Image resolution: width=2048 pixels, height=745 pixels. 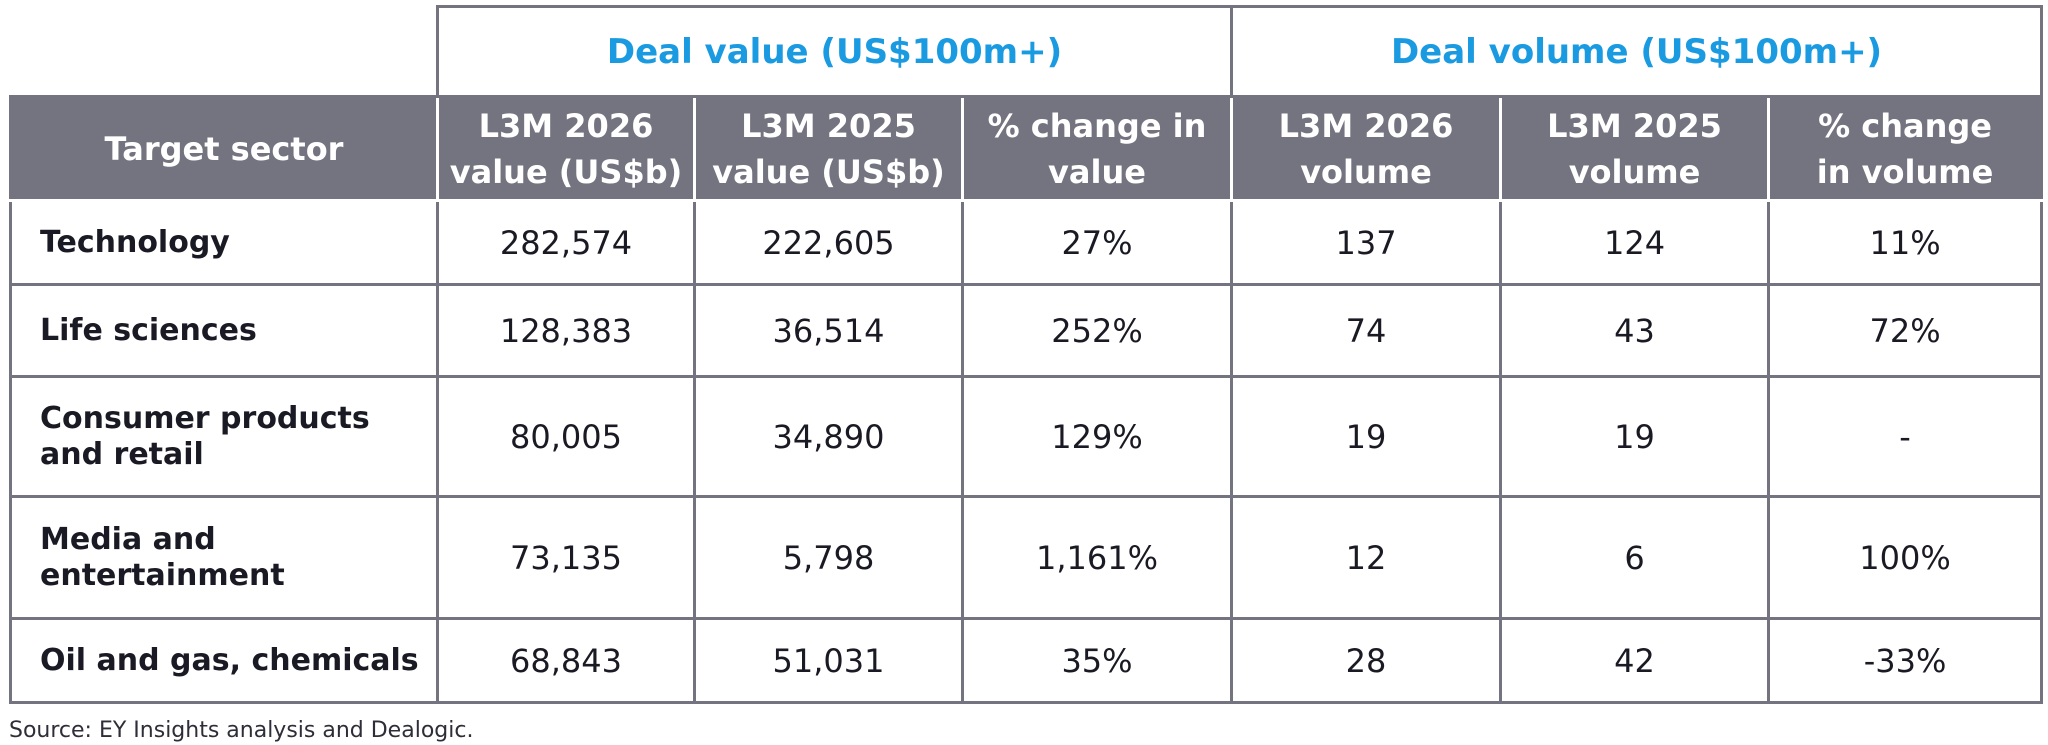 I want to click on col-header-line: in volume, so click(x=1905, y=171).